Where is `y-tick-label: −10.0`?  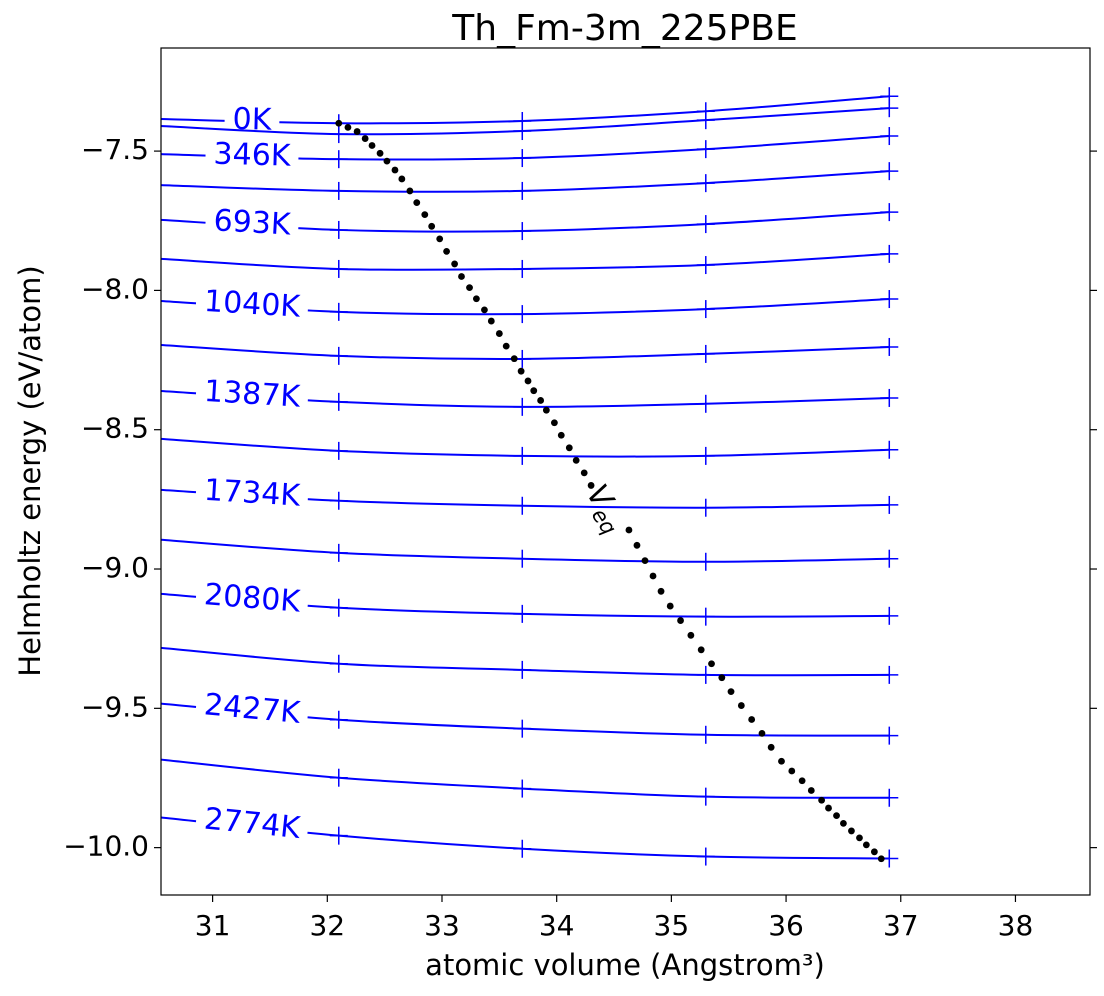
y-tick-label: −10.0 is located at coordinates (106, 846).